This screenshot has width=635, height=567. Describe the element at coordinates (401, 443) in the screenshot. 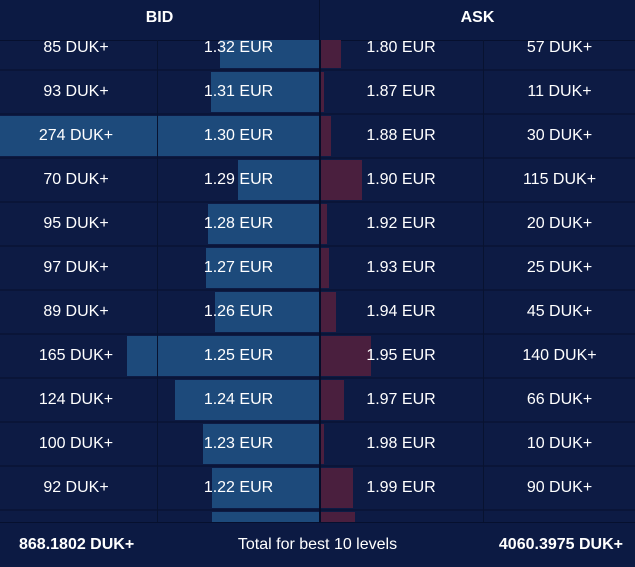

I see `ask-price: 1.98 EUR` at that location.